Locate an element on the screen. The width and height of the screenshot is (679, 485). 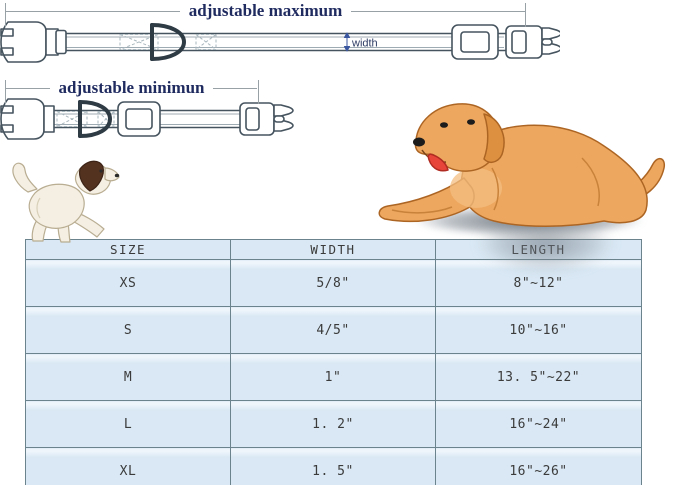
table-row: M 1" 13. 5"~22" is located at coordinates (333, 377).